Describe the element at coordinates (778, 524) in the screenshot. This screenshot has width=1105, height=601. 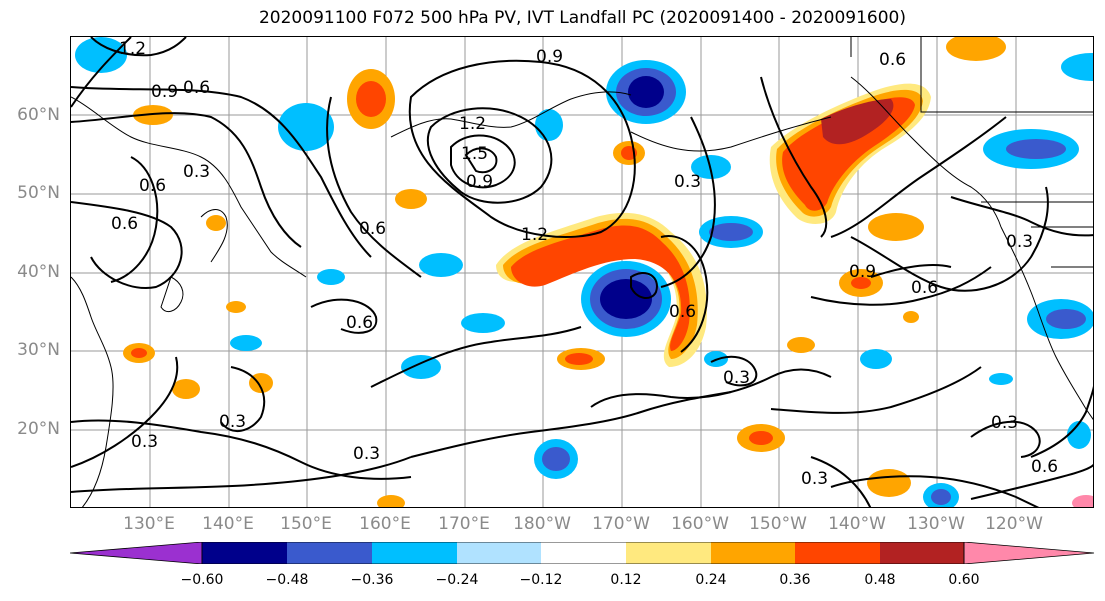
I see `lon-label: 150°W` at that location.